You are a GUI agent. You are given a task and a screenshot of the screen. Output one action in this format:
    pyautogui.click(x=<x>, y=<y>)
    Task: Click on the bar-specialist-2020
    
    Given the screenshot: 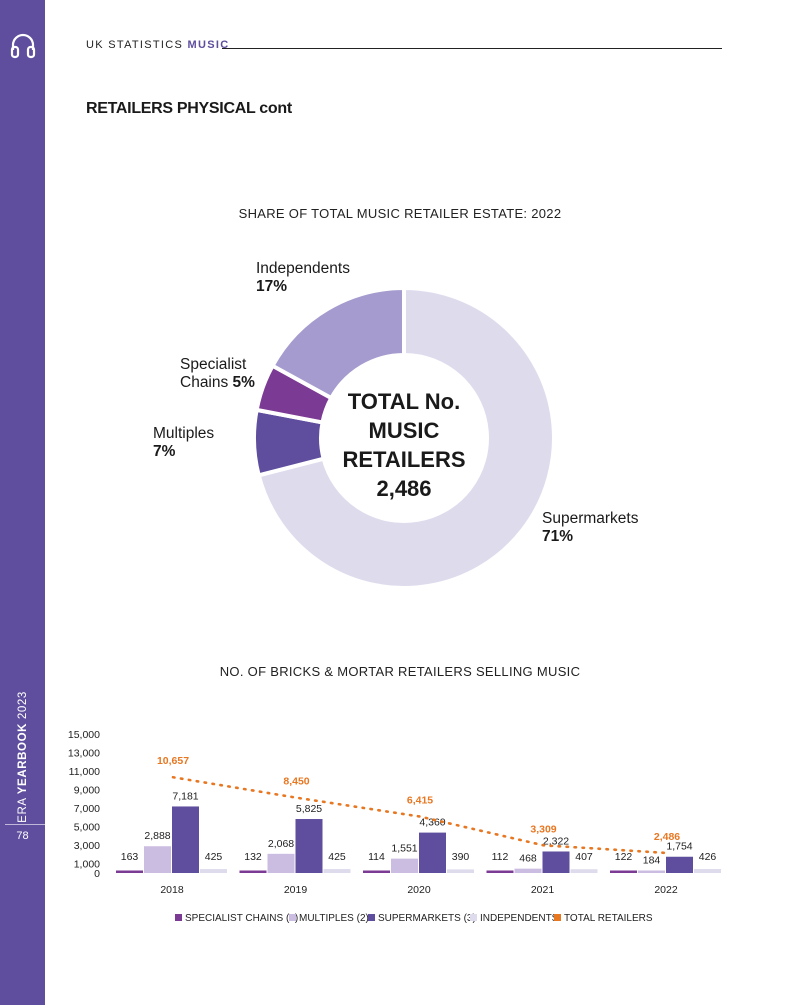 What is the action you would take?
    pyautogui.click(x=376, y=871)
    